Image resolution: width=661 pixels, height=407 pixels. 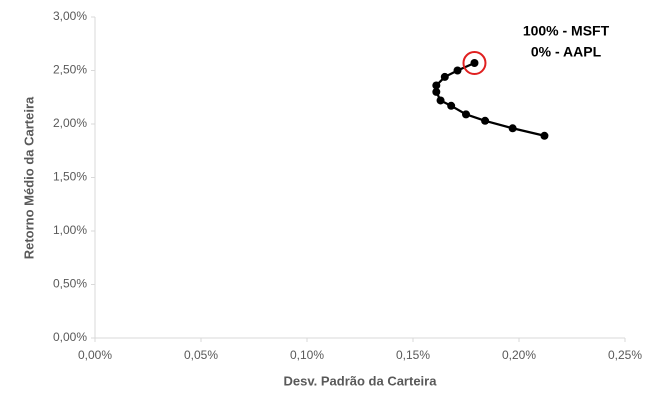 What do you see at coordinates (566, 31) in the screenshot?
I see `annotation: 100% - MSFT` at bounding box center [566, 31].